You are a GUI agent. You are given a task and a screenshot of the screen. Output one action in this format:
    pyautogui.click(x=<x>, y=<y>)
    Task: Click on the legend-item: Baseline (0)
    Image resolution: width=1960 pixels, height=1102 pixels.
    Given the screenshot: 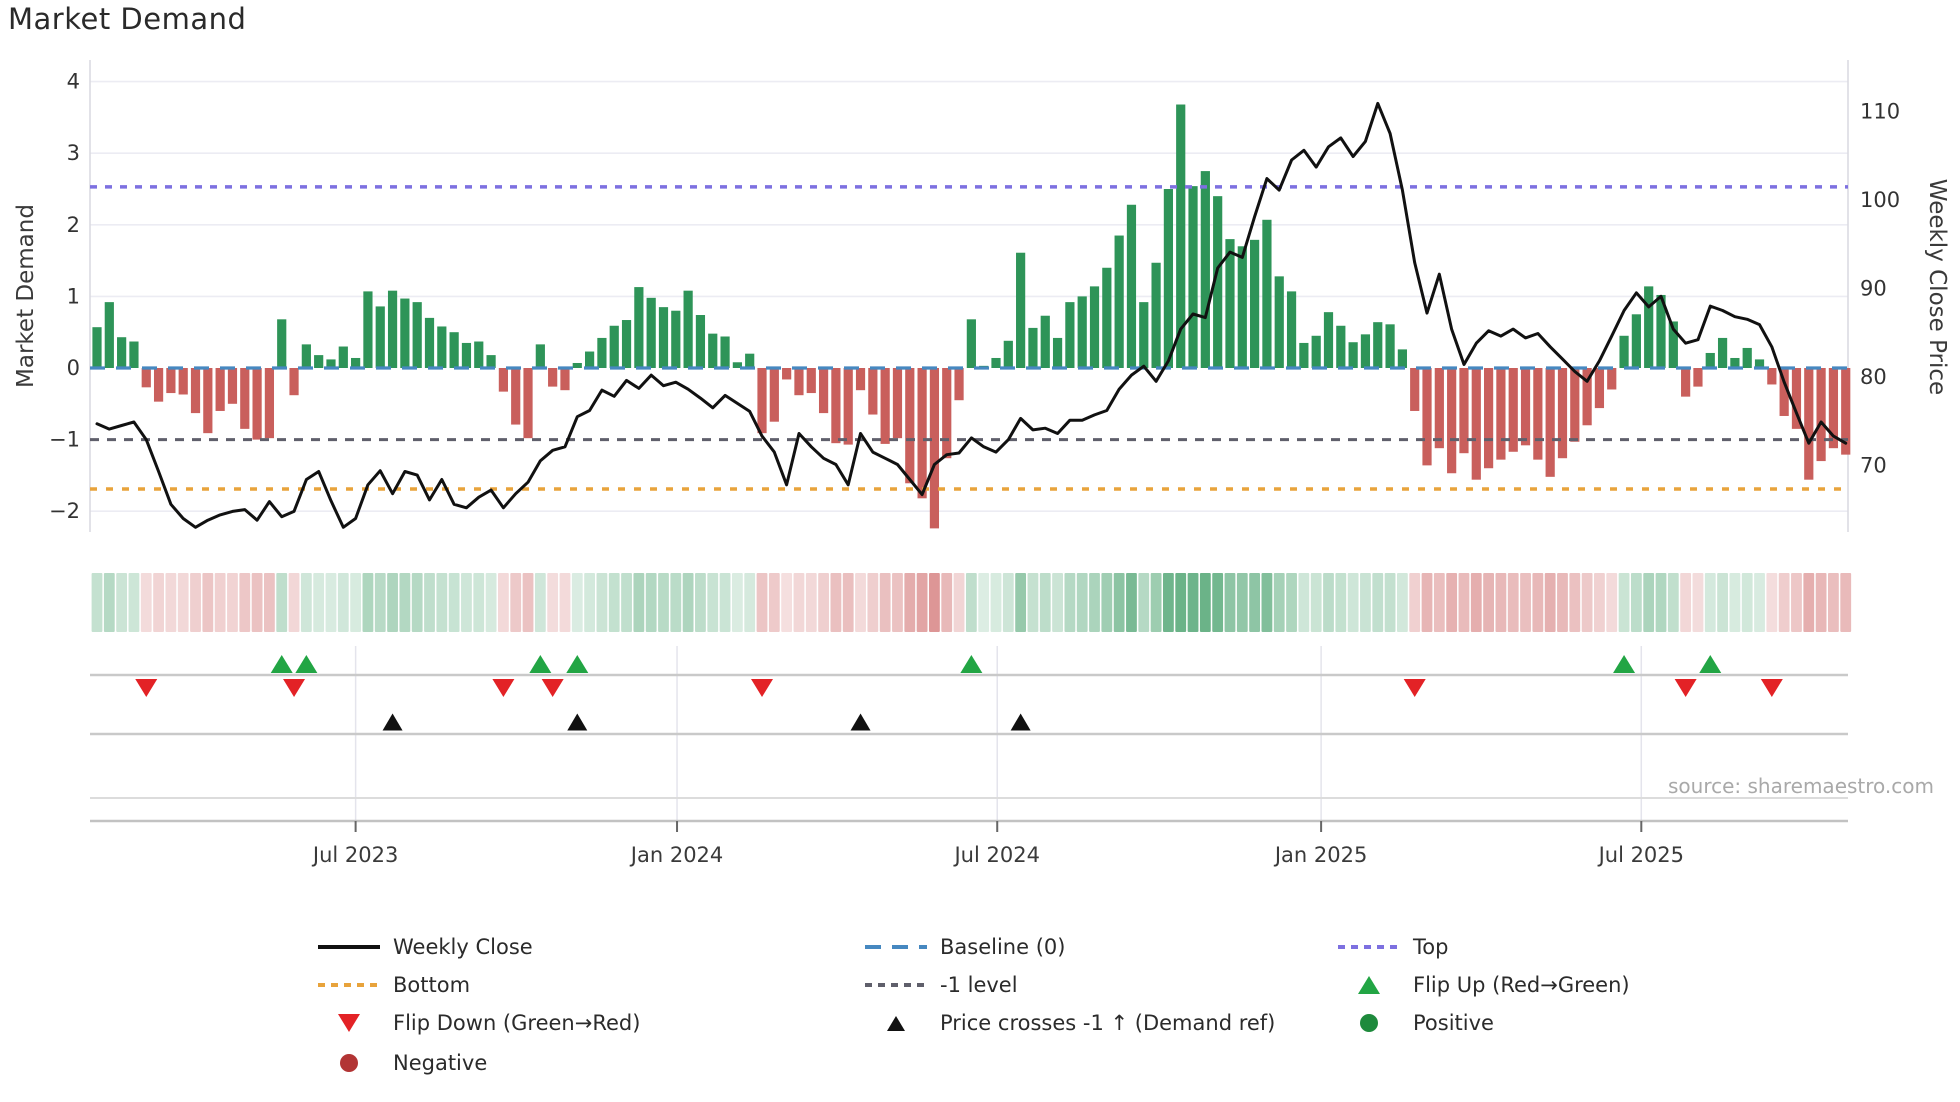 What is the action you would take?
    pyautogui.click(x=965, y=947)
    